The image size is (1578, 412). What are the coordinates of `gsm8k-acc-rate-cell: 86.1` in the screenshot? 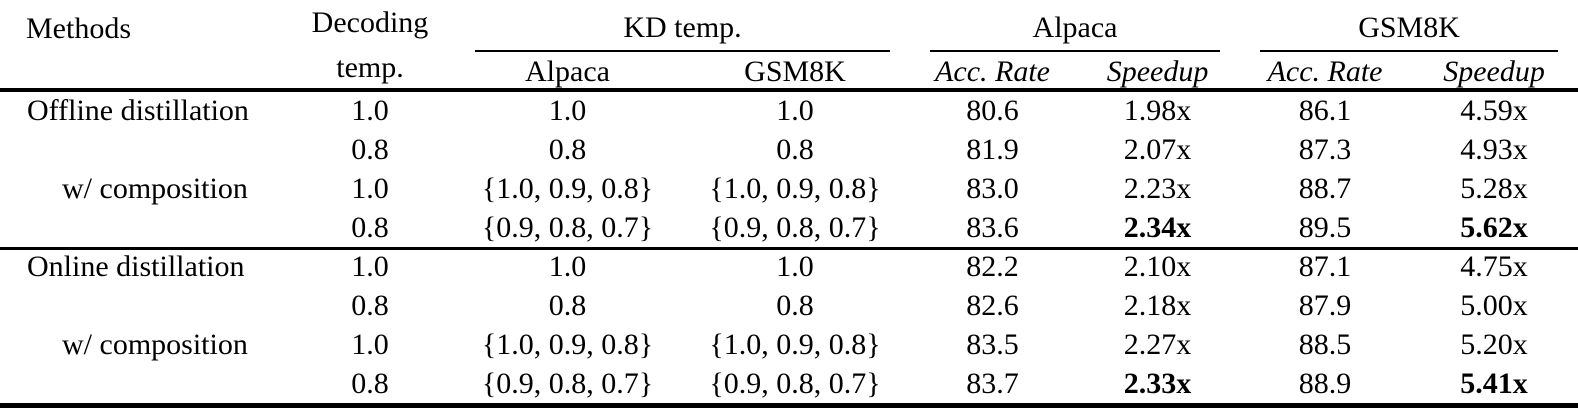 It's located at (1325, 110).